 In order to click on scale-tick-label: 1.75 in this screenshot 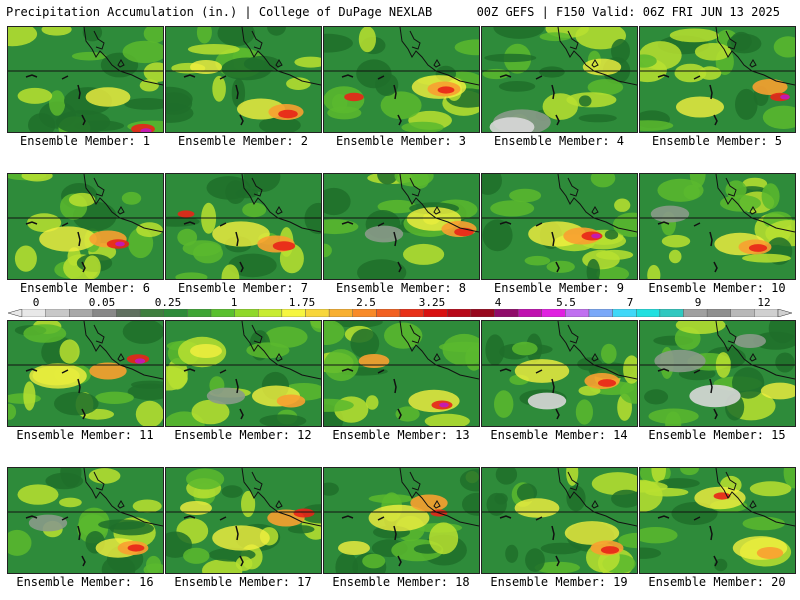, I will do `click(302, 302)`.